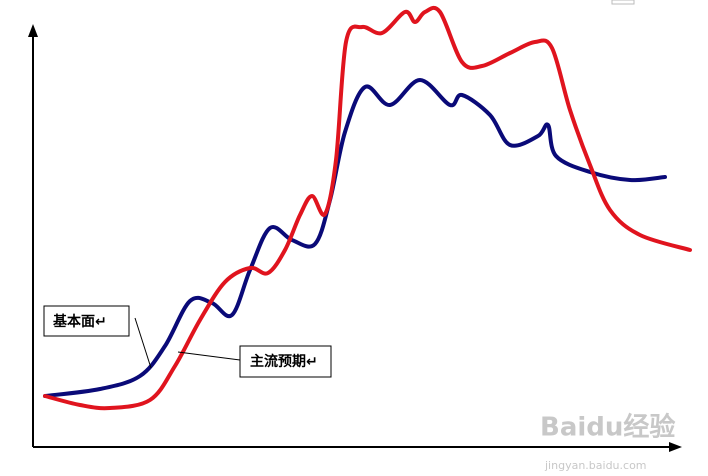  I want to click on horizontal-arrow, so click(675, 447).